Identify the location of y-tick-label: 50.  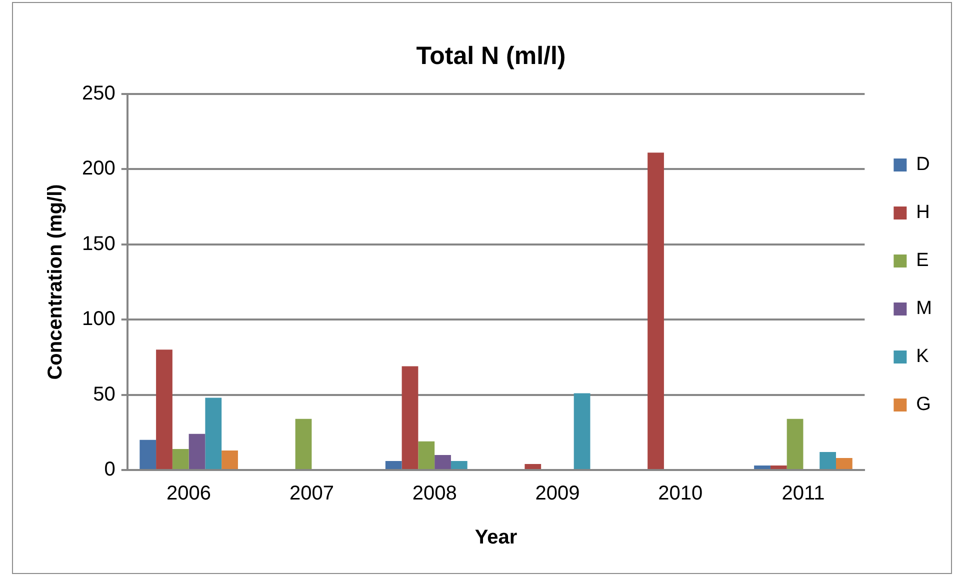
(104, 394).